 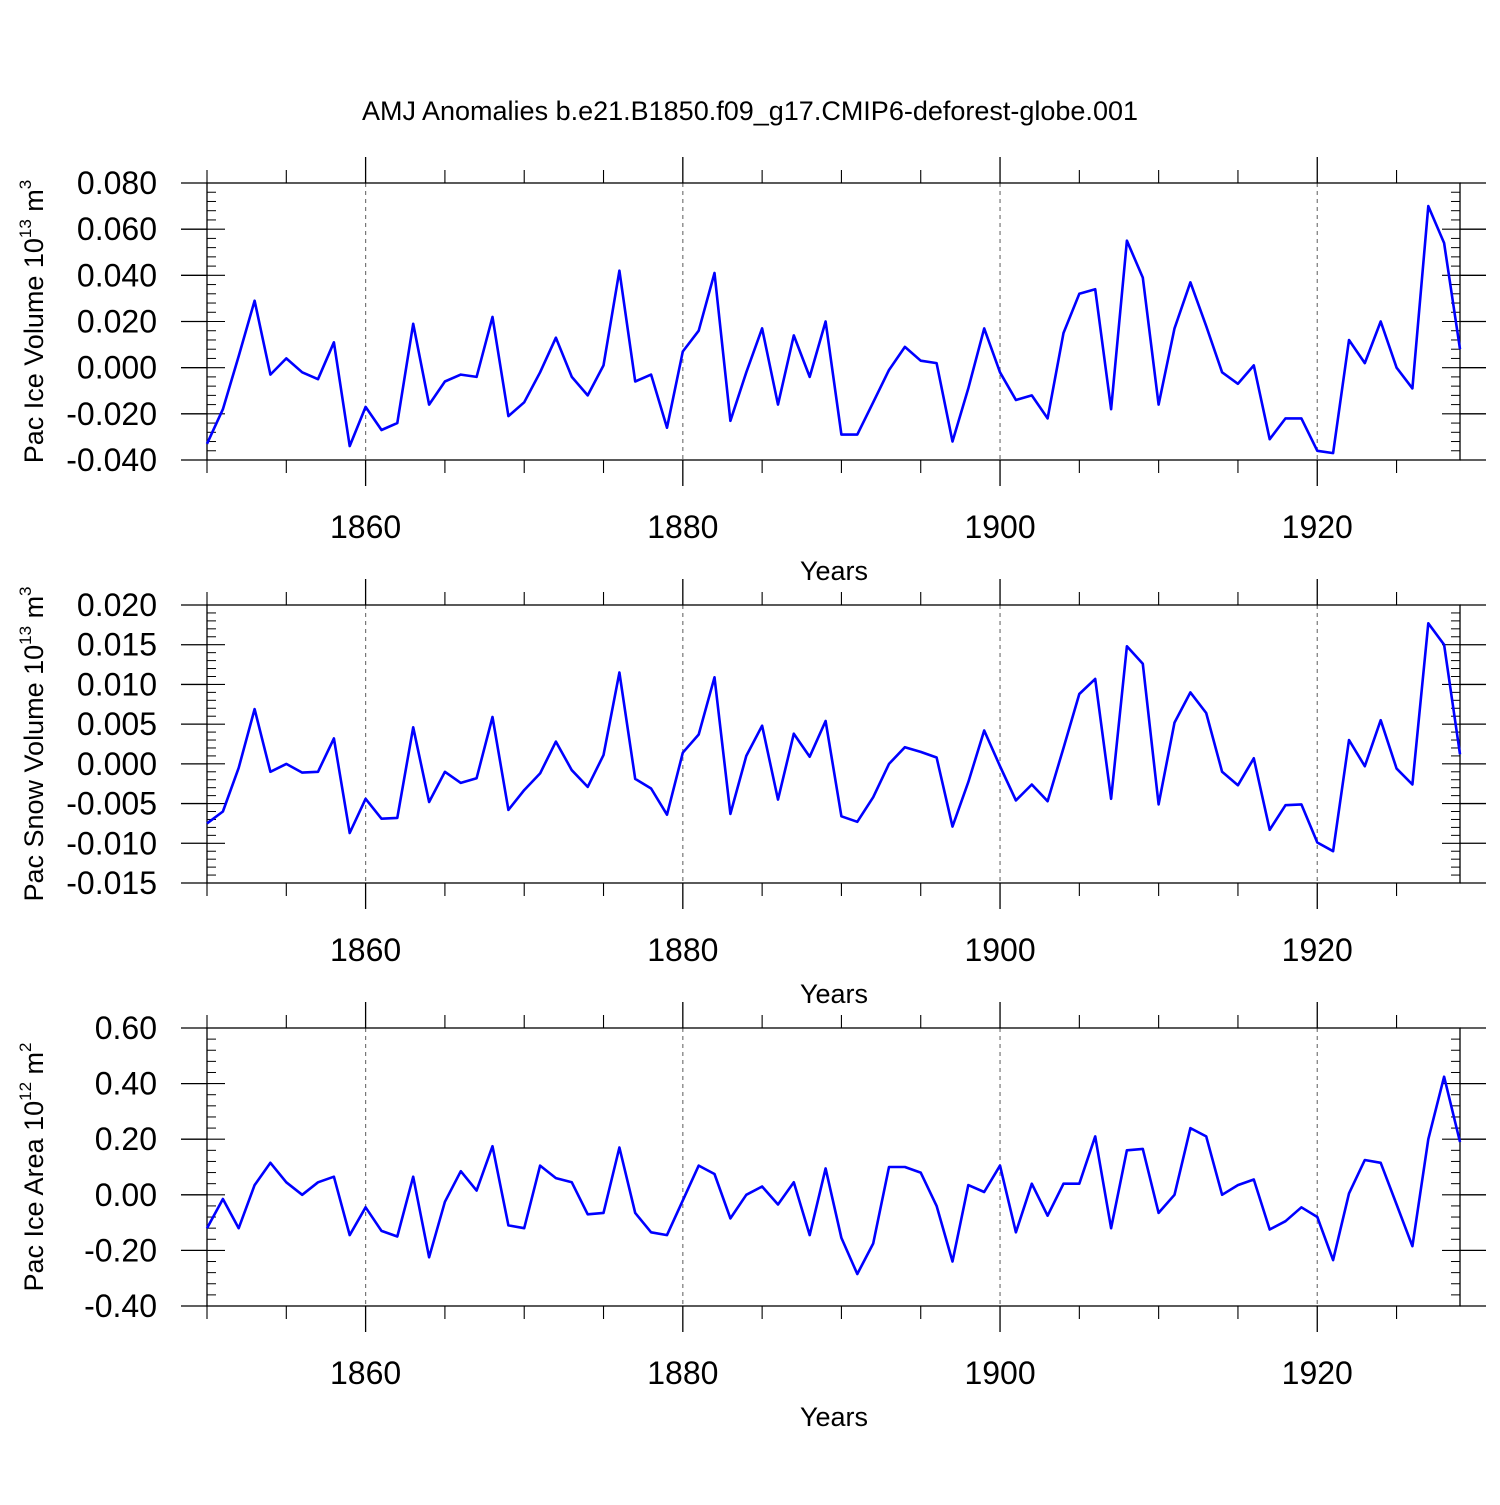 What do you see at coordinates (25, 1046) in the screenshot?
I see `y-axis-label-unit-exponent: 2` at bounding box center [25, 1046].